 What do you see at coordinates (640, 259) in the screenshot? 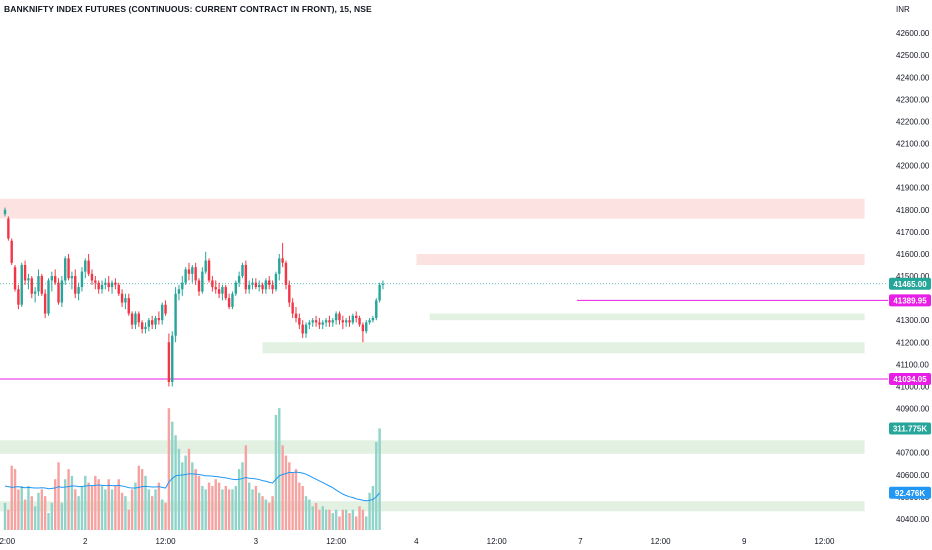
I see `supply-zone` at bounding box center [640, 259].